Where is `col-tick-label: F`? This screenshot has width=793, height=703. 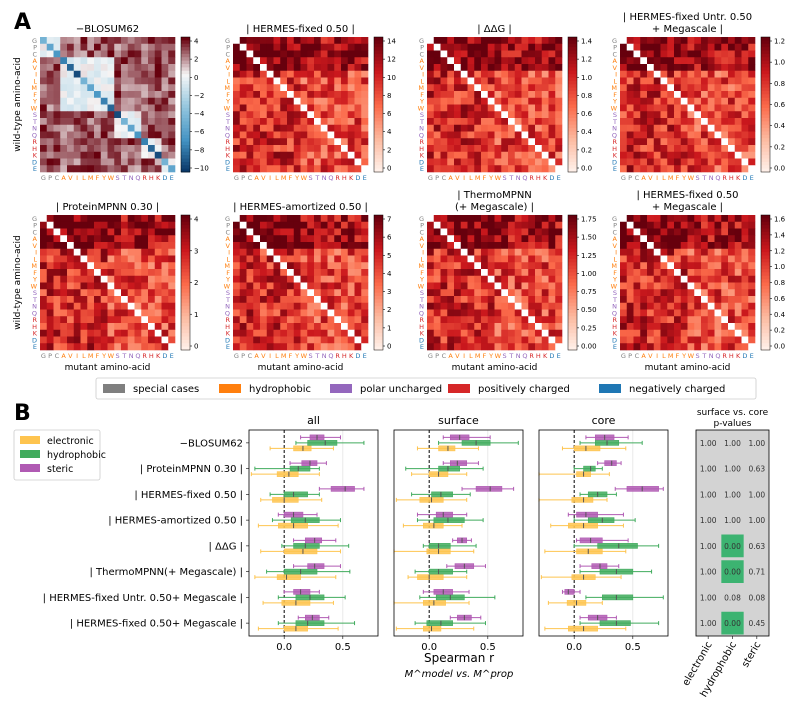
col-tick-label: F is located at coordinates (291, 356).